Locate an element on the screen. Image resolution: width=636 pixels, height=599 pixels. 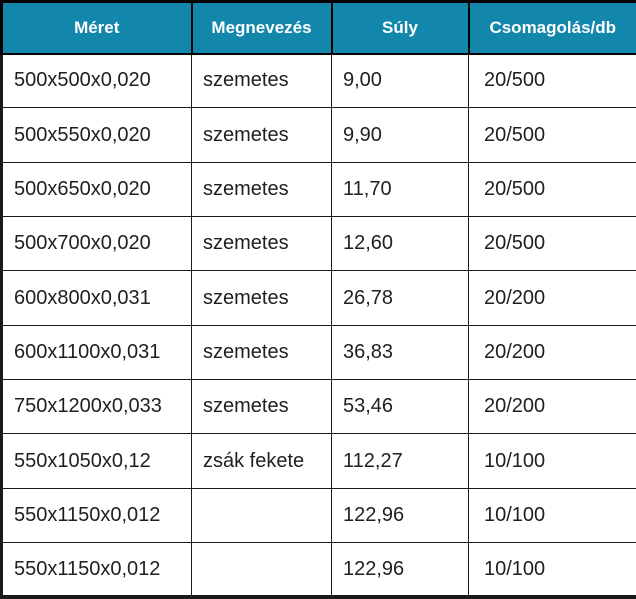
cell-meret: 750x1200x0,033 is located at coordinates (96, 407).